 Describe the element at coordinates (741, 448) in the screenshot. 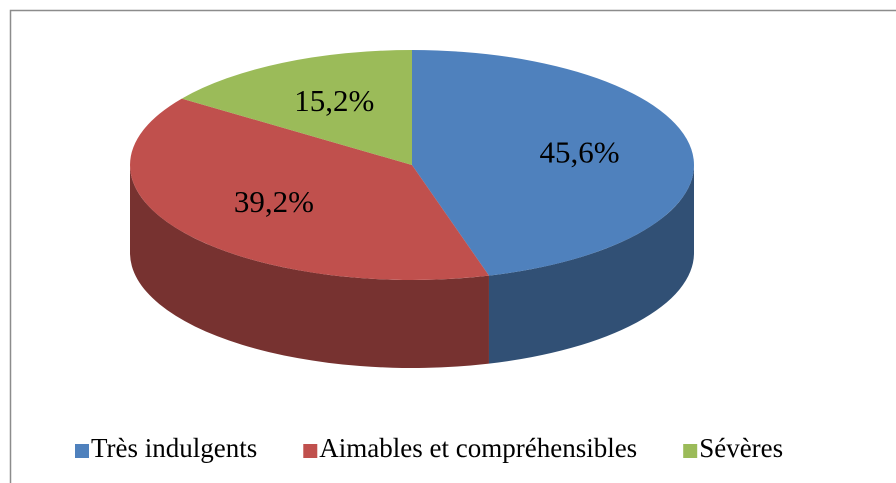

I see `legend-label: Sévères` at that location.